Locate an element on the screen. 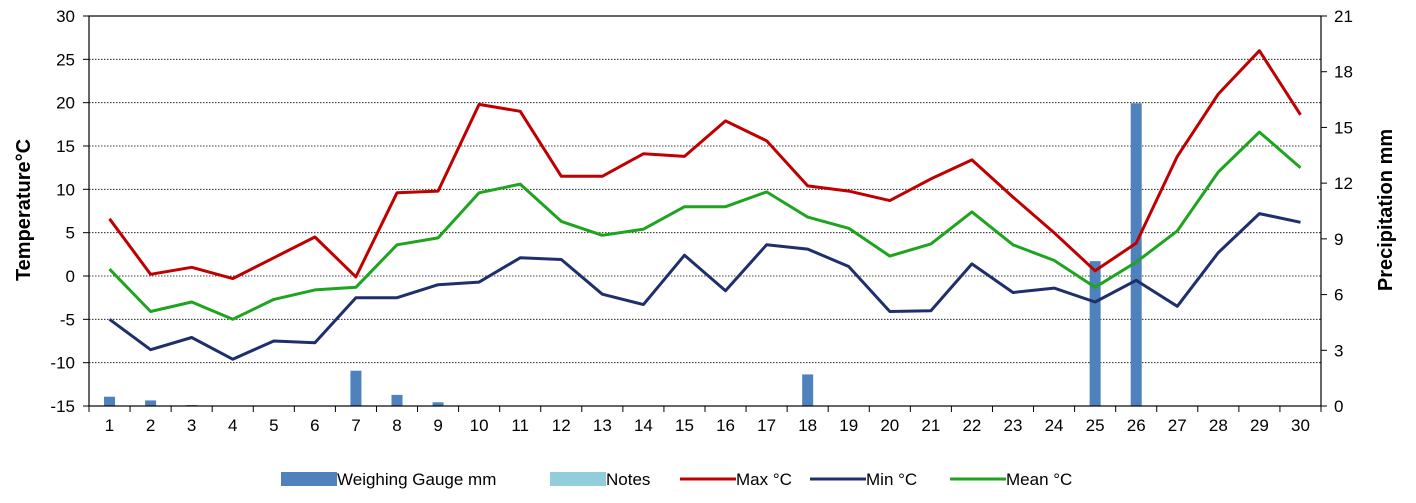 The width and height of the screenshot is (1416, 503). x-tick-label: 16 is located at coordinates (725, 425).